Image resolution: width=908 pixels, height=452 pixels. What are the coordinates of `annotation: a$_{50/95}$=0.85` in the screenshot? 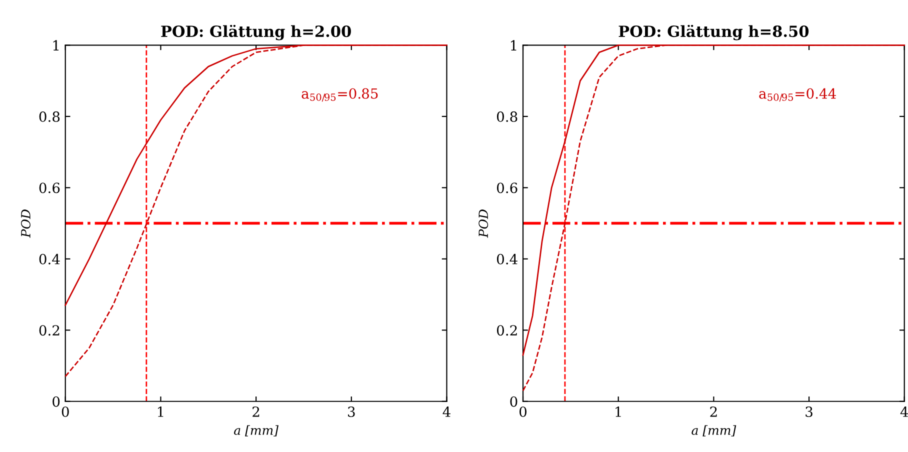 It's located at (340, 95).